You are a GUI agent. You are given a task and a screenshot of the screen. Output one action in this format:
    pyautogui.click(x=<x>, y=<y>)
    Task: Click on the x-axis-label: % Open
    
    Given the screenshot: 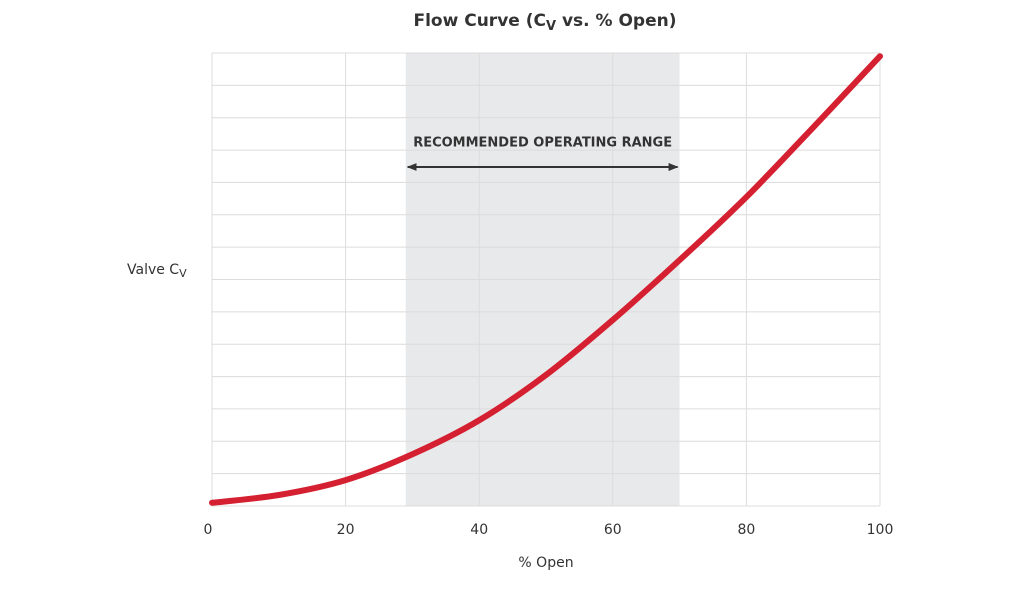 What is the action you would take?
    pyautogui.click(x=545, y=563)
    